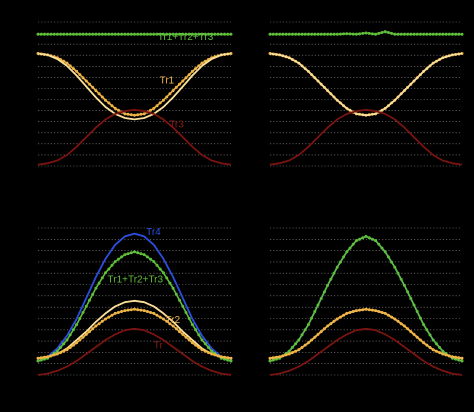  What do you see at coordinates (176, 125) in the screenshot?
I see `series-label: Tr3` at bounding box center [176, 125].